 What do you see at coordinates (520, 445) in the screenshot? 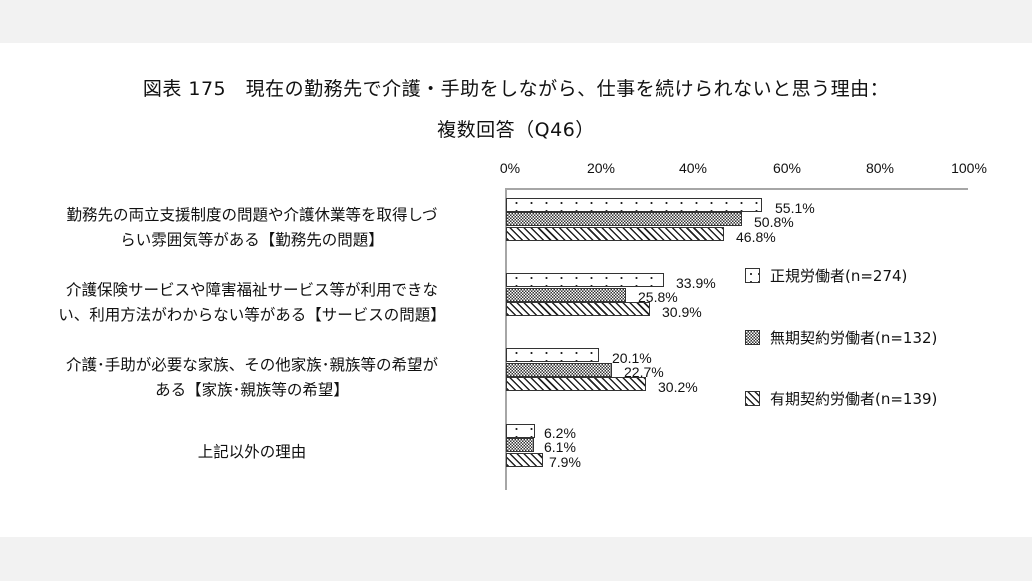
I see `bar-indefinite-other` at bounding box center [520, 445].